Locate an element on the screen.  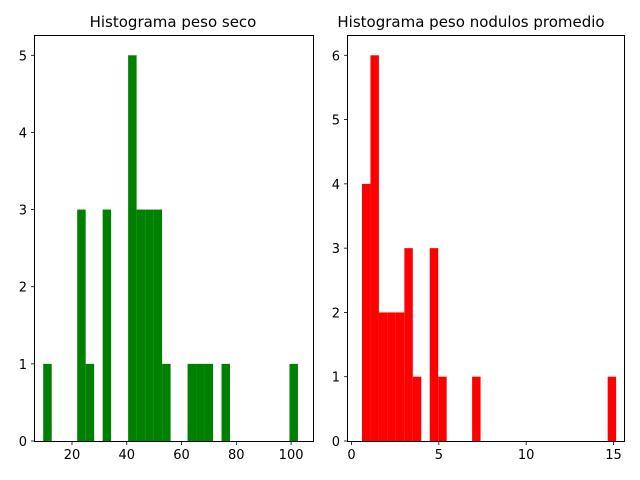
x-tick-label: 10 is located at coordinates (526, 455).